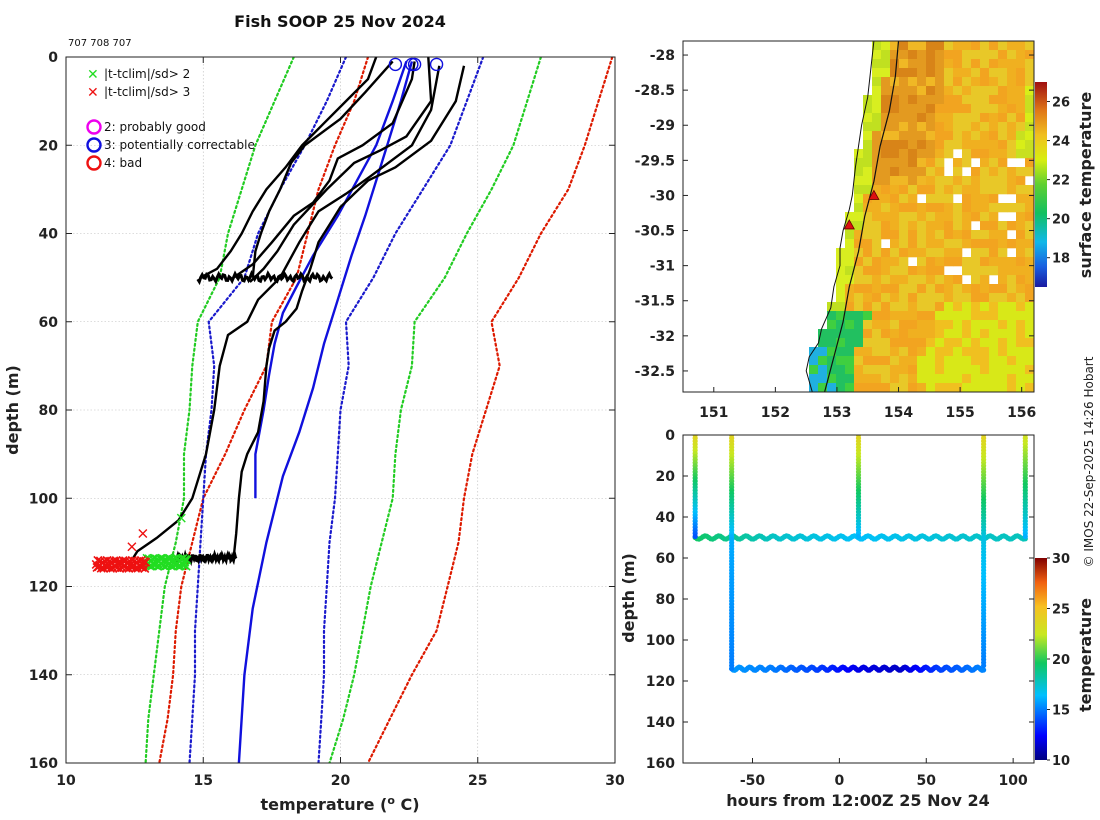 The image size is (1100, 820). I want to click on x-tick-label: 15, so click(203, 781).